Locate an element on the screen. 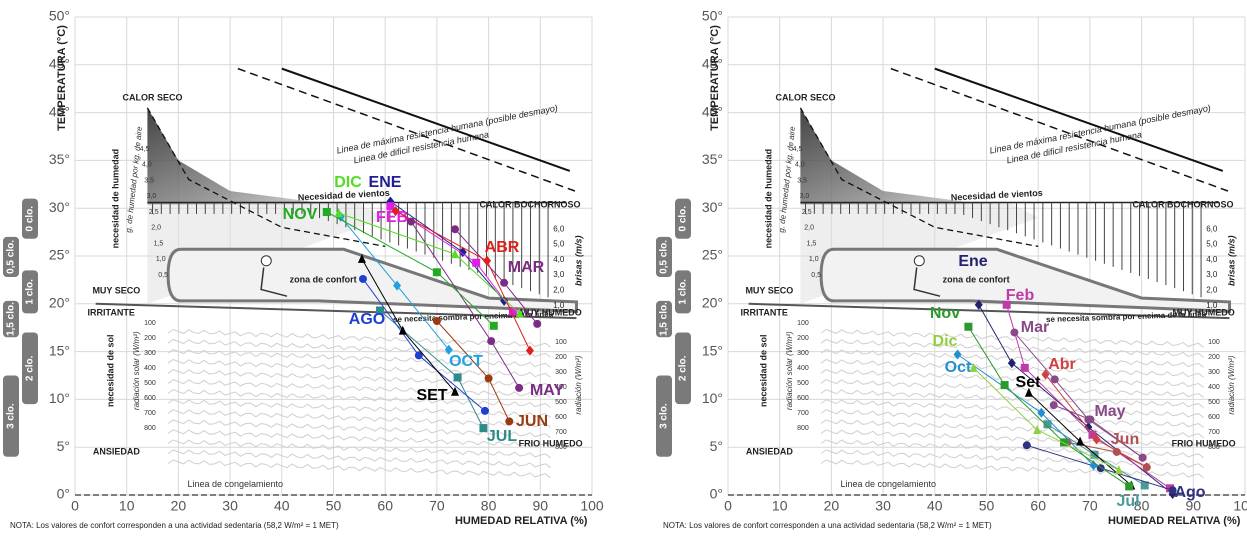 This screenshot has height=536, width=1247. month-label: Abr is located at coordinates (1062, 364).